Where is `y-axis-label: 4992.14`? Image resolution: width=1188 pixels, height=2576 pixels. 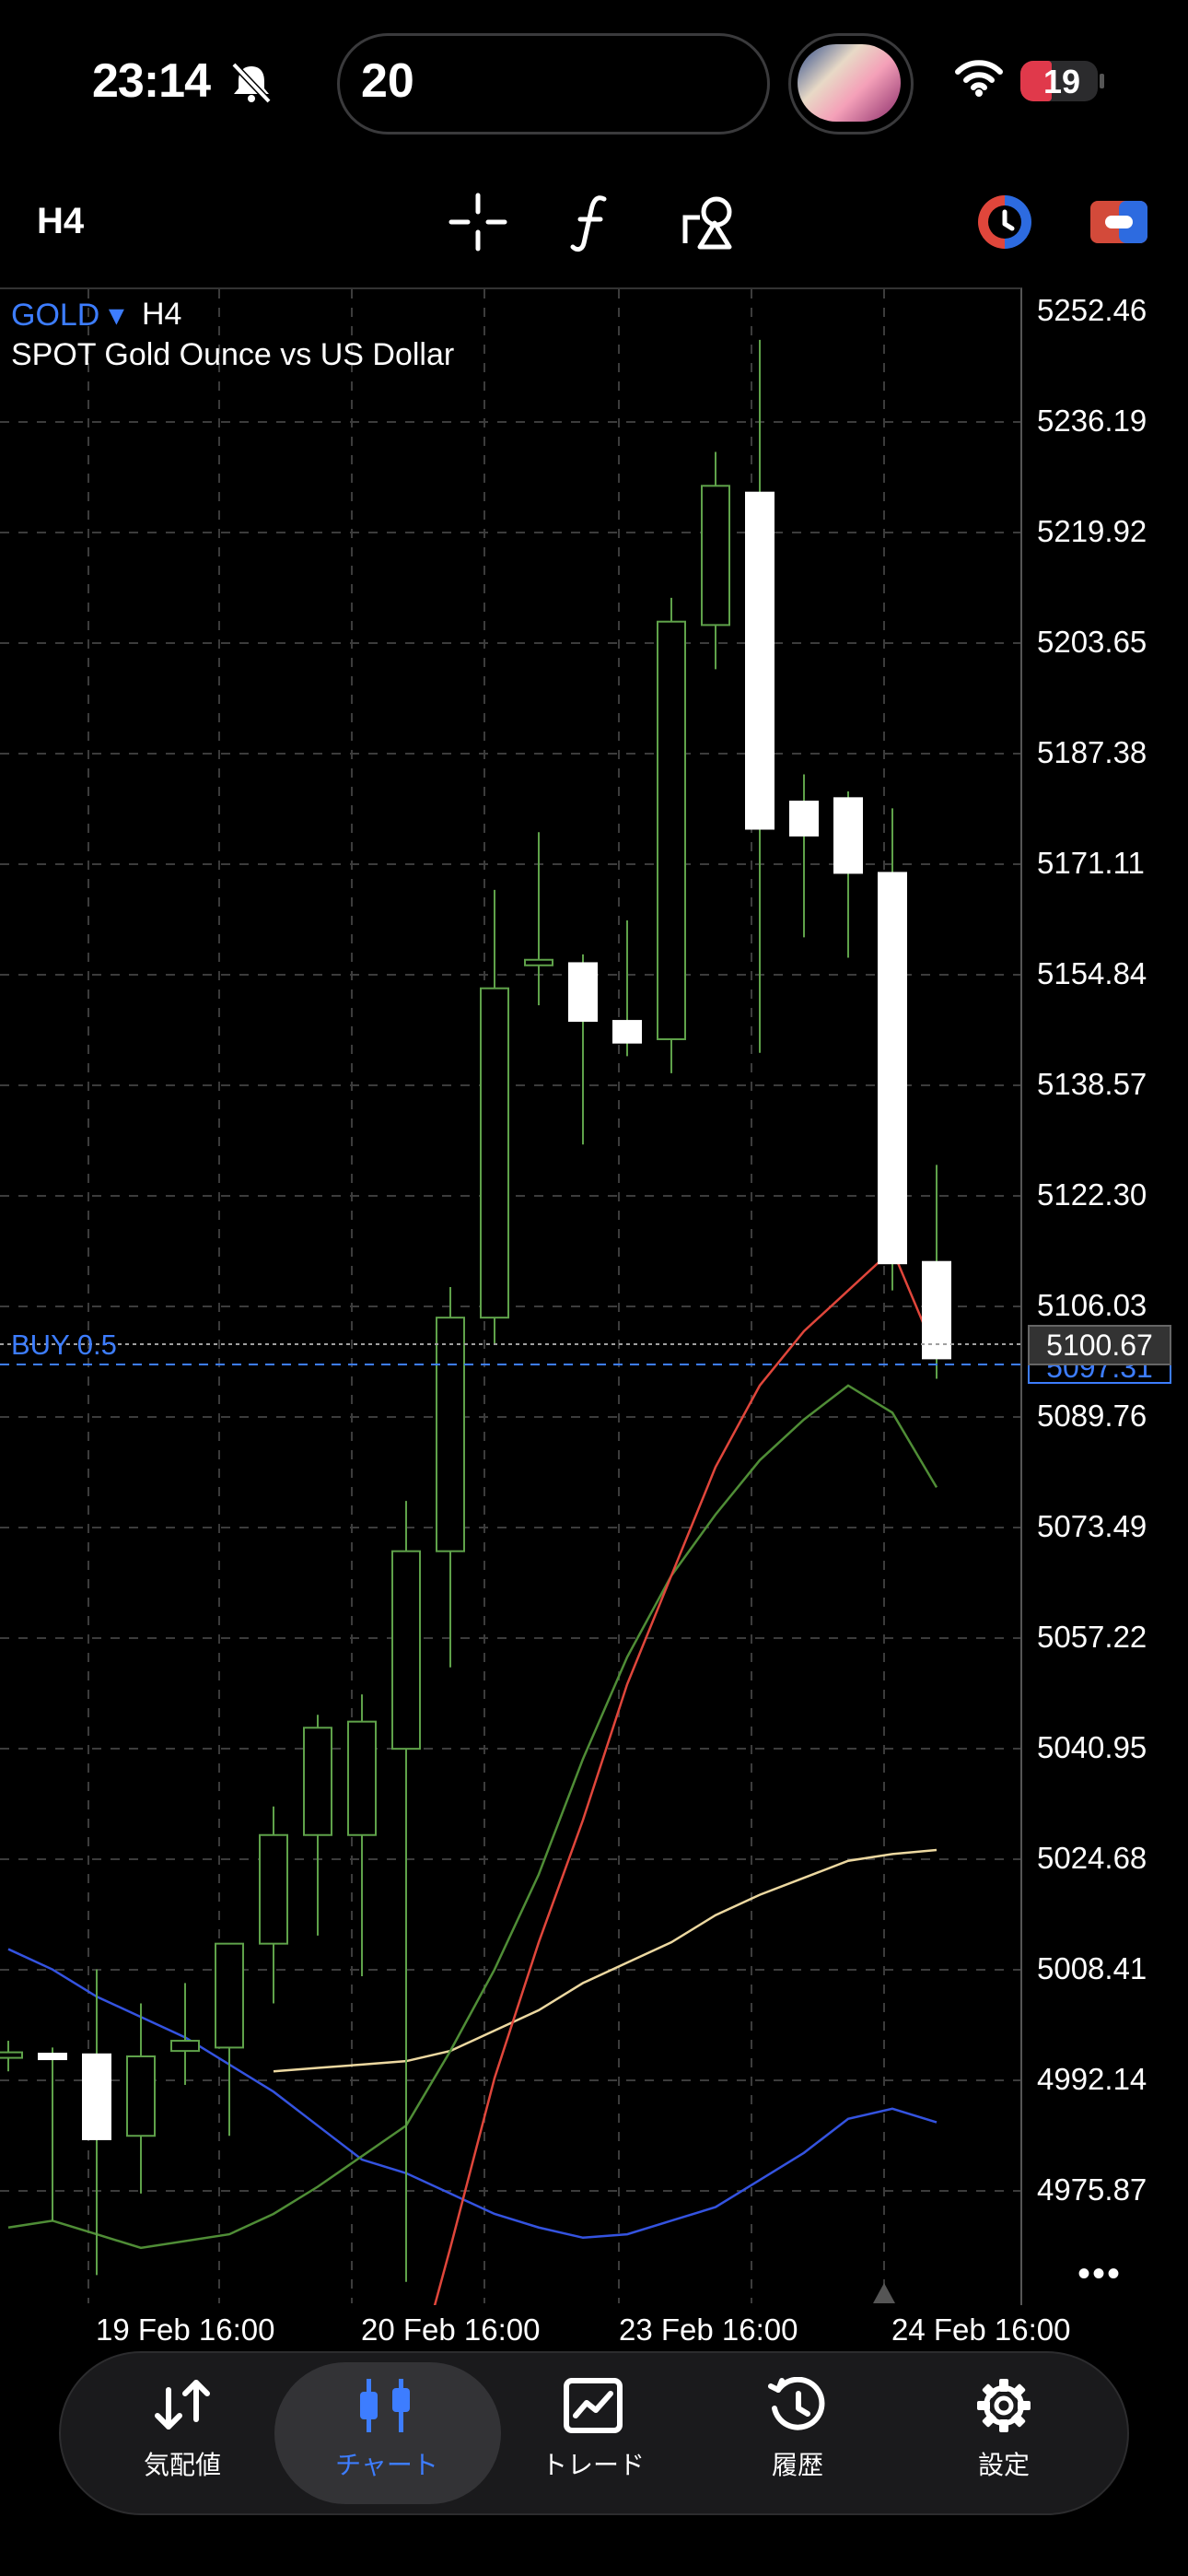 y-axis-label: 4992.14 is located at coordinates (1092, 2079).